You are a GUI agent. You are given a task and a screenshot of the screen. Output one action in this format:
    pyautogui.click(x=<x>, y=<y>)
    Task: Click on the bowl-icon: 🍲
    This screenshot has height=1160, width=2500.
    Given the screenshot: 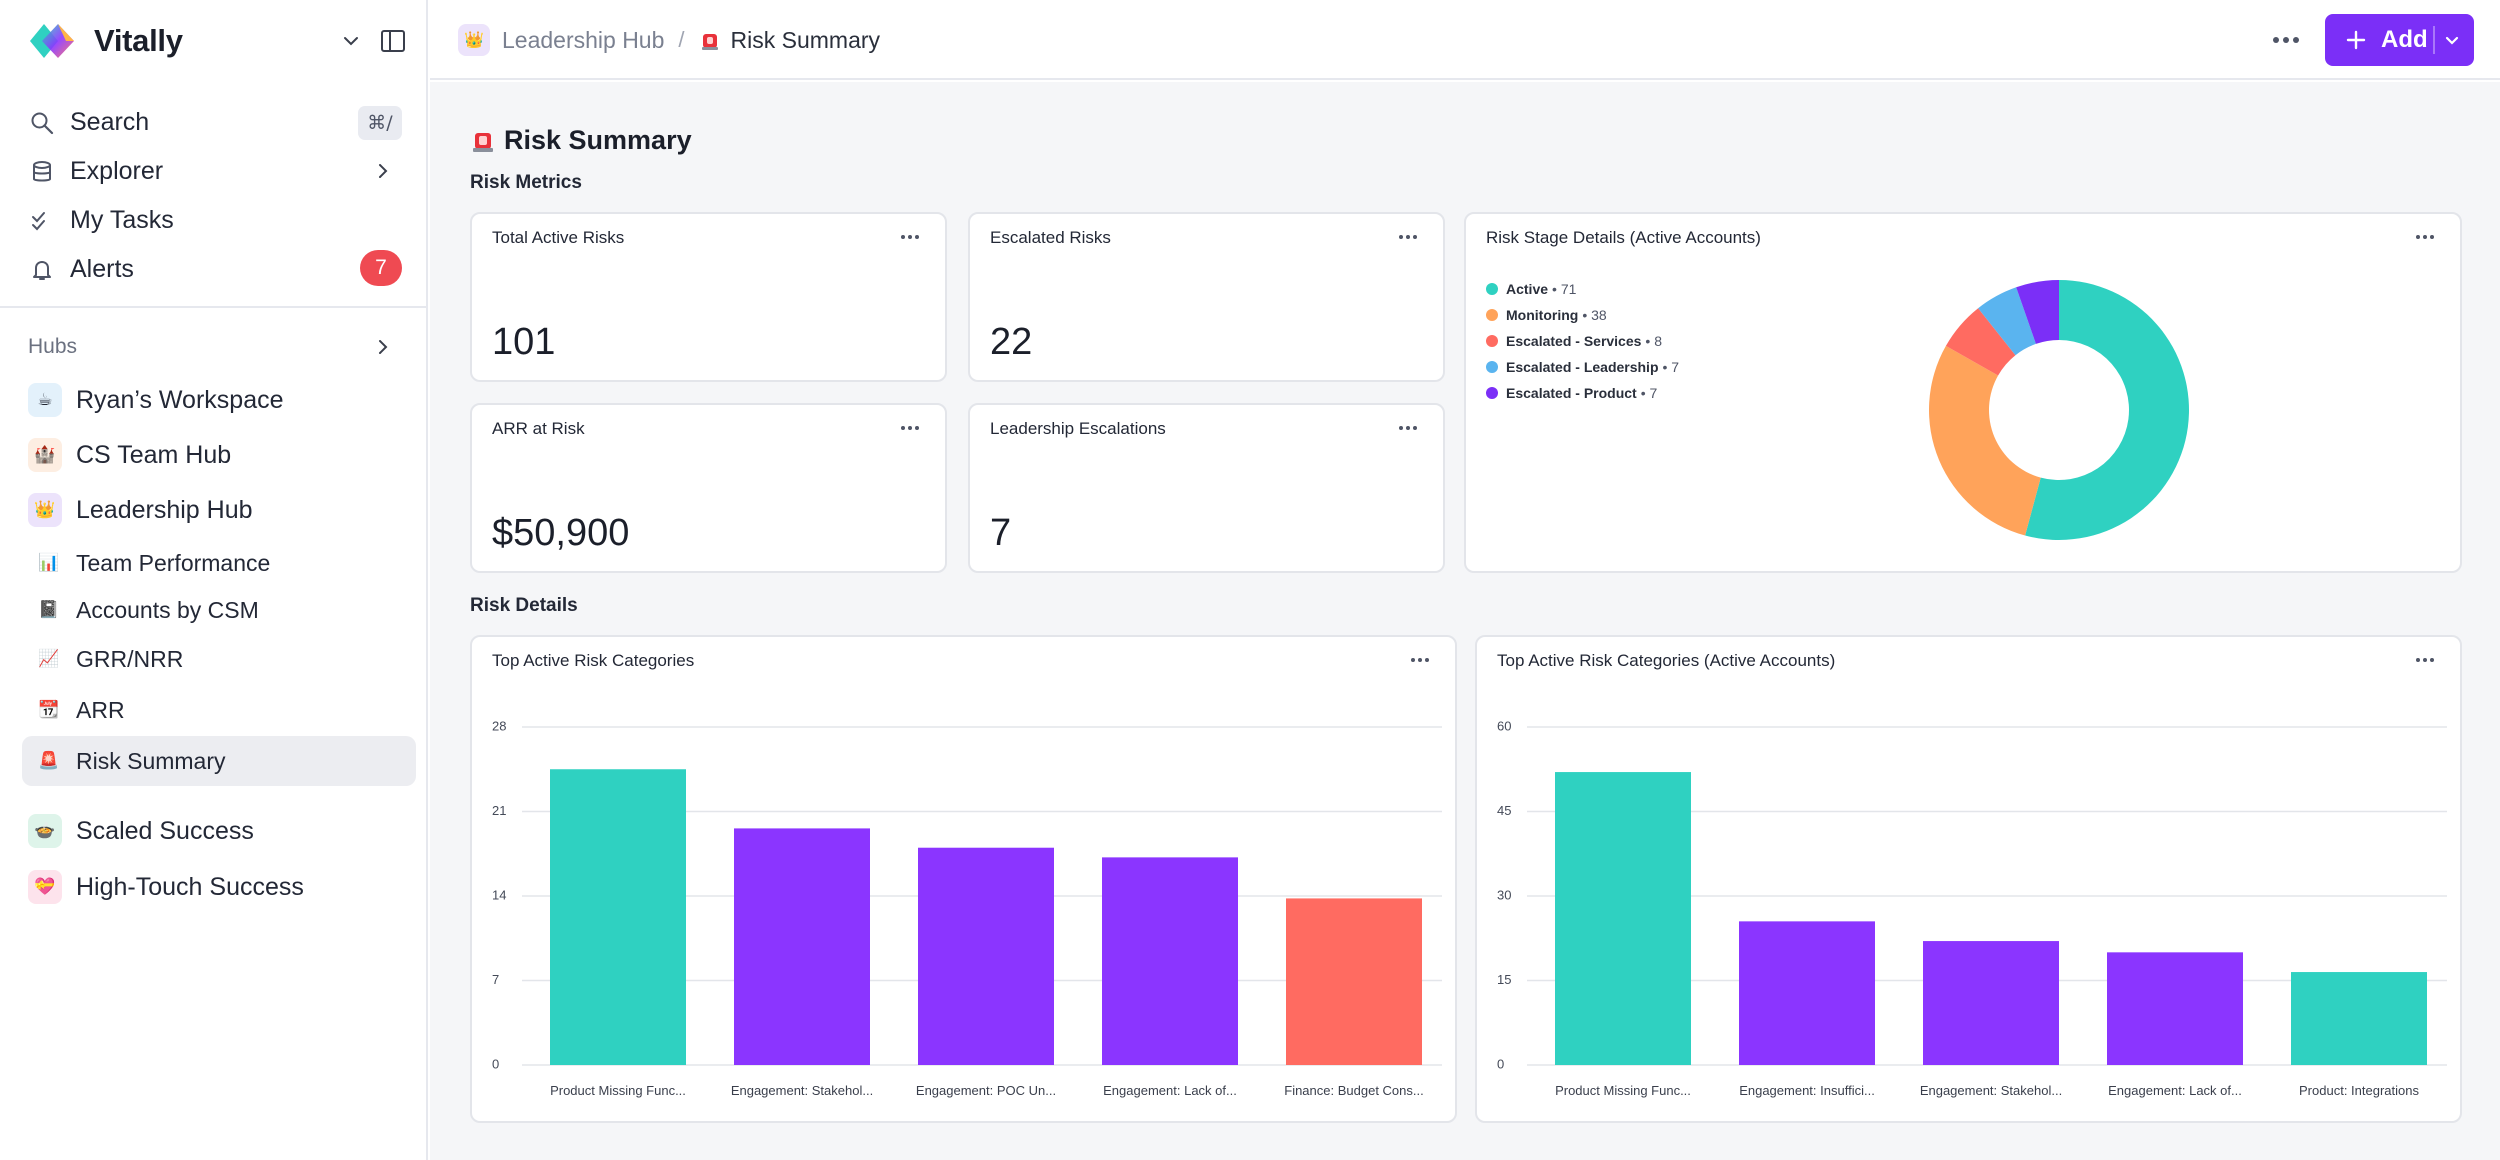 What is the action you would take?
    pyautogui.click(x=45, y=831)
    